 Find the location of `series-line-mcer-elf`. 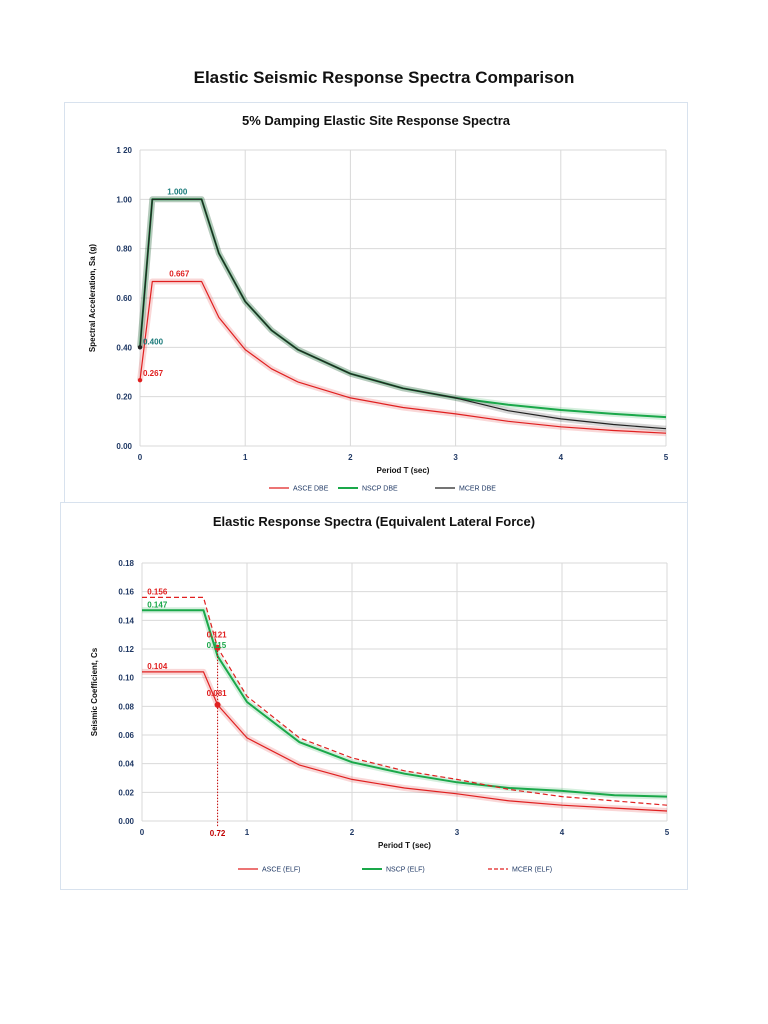

series-line-mcer-elf is located at coordinates (405, 701).